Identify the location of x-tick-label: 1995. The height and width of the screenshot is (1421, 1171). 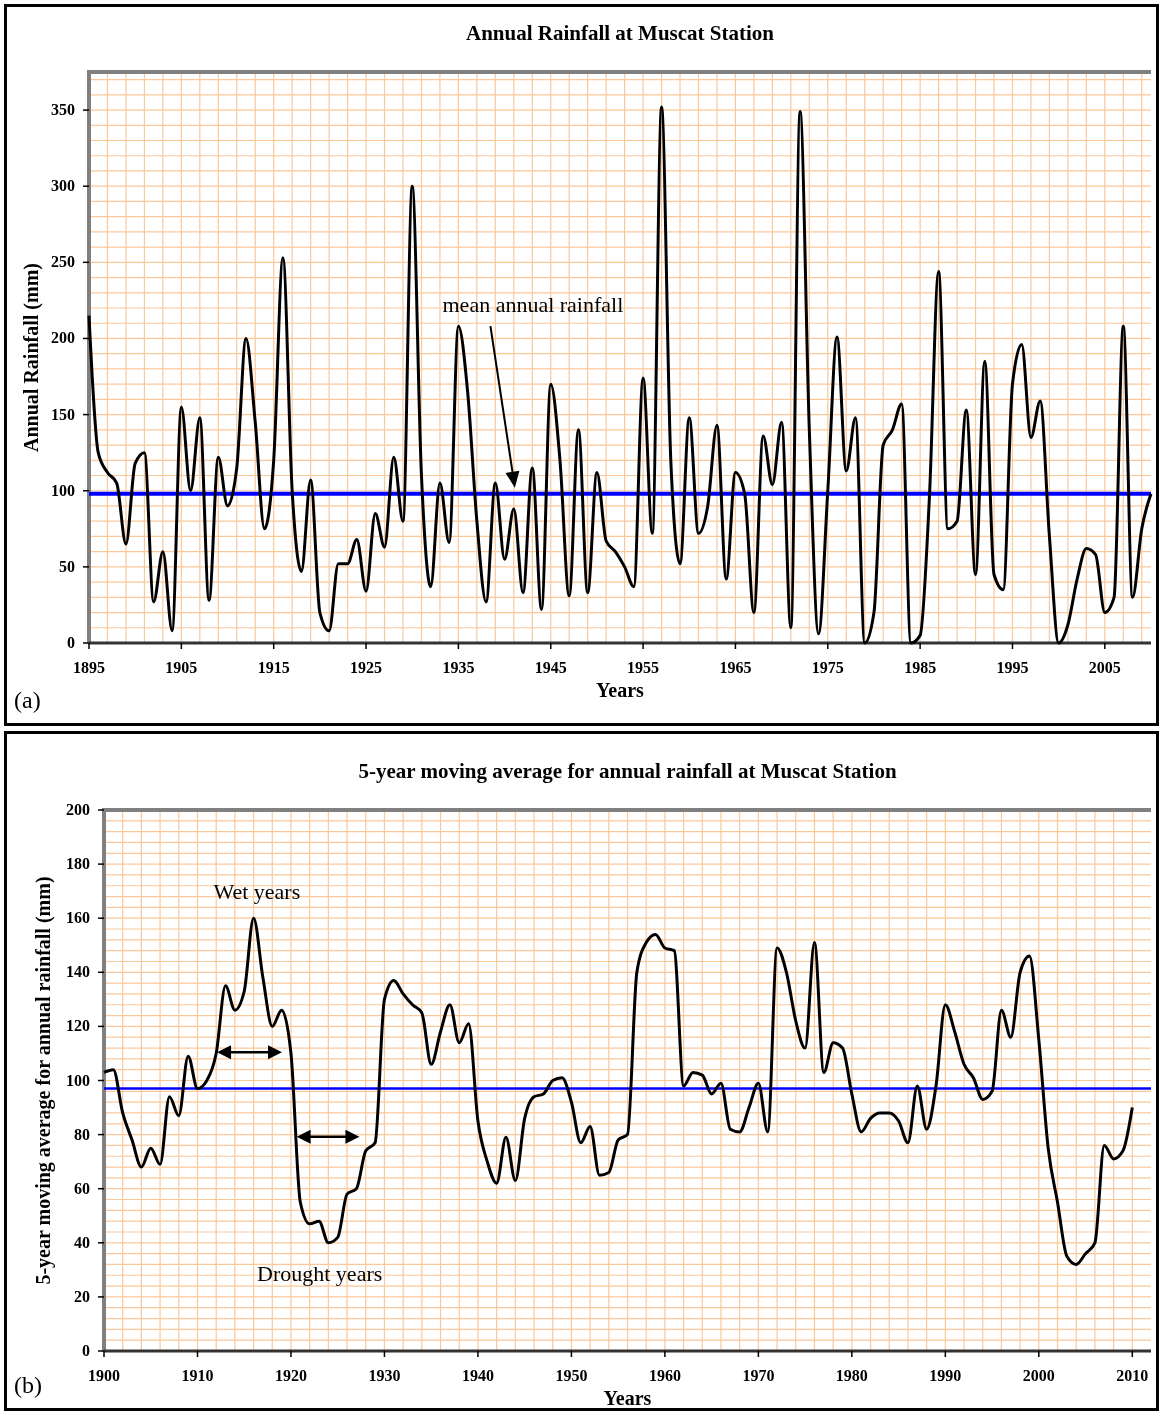
(1012, 667).